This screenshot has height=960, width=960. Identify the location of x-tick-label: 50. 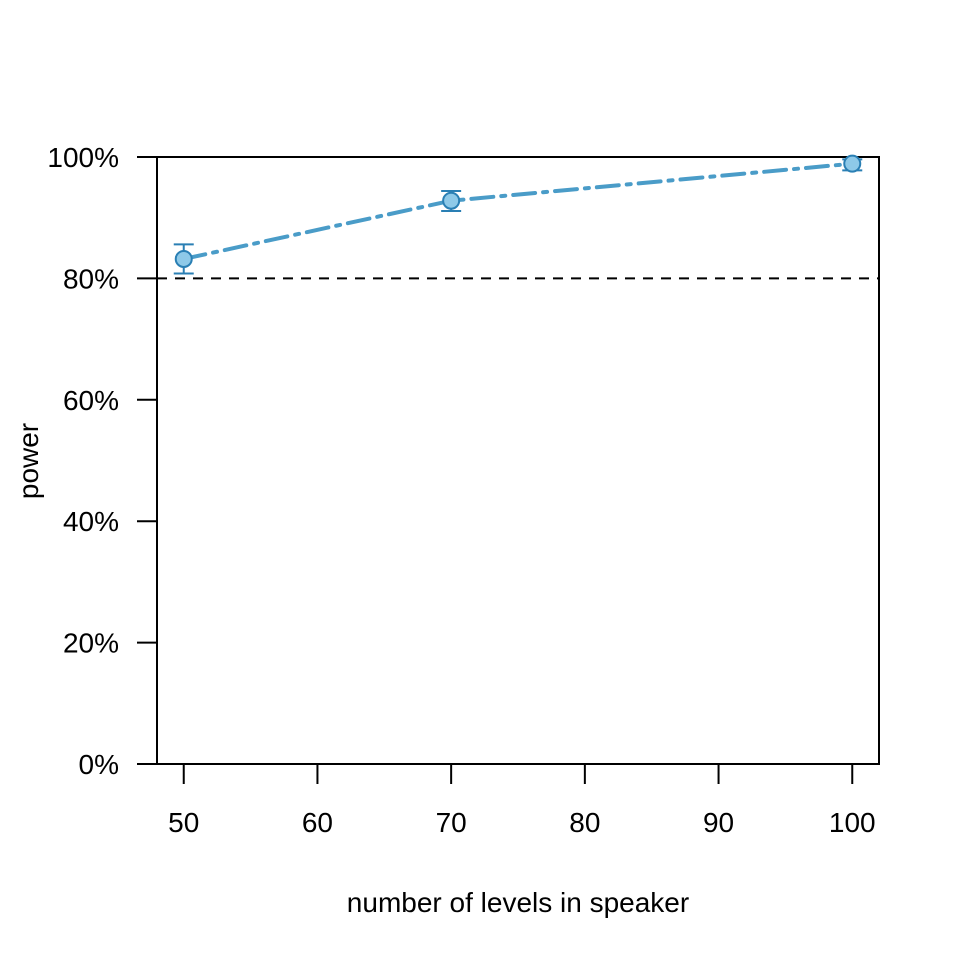
(183, 822).